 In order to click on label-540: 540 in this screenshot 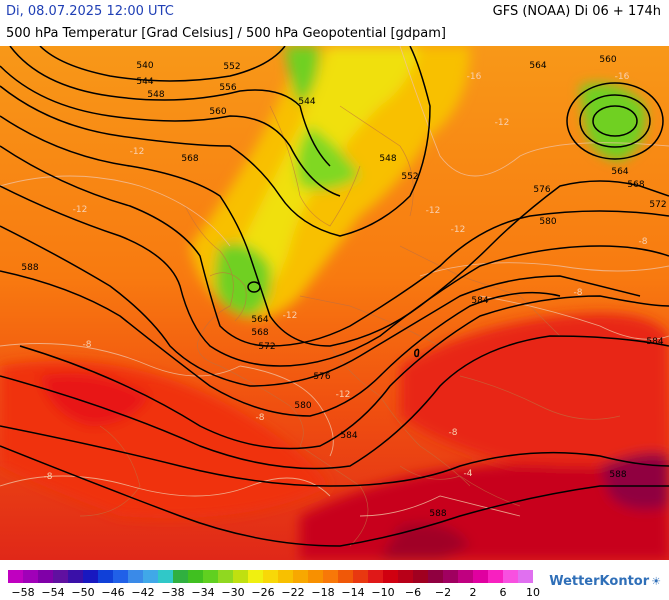, I will do `click(144, 66)`.